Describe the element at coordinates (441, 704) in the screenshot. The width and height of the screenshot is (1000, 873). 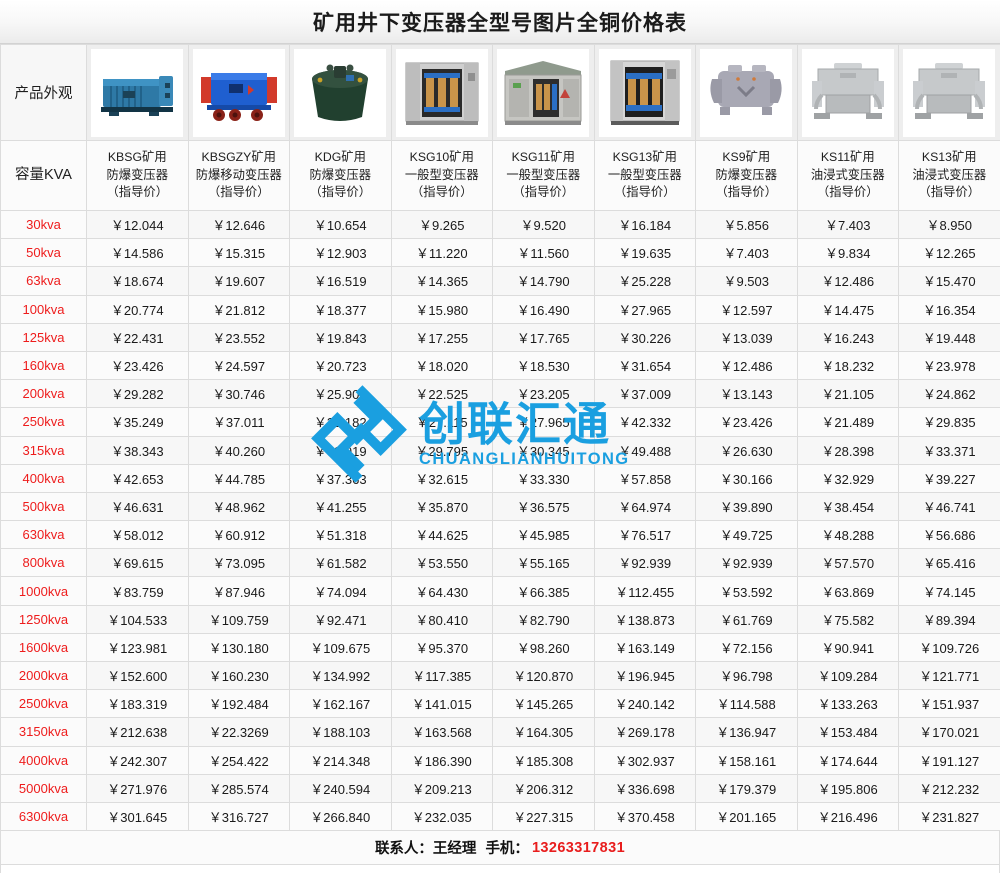
I see `price-cell: ￥141.015` at that location.